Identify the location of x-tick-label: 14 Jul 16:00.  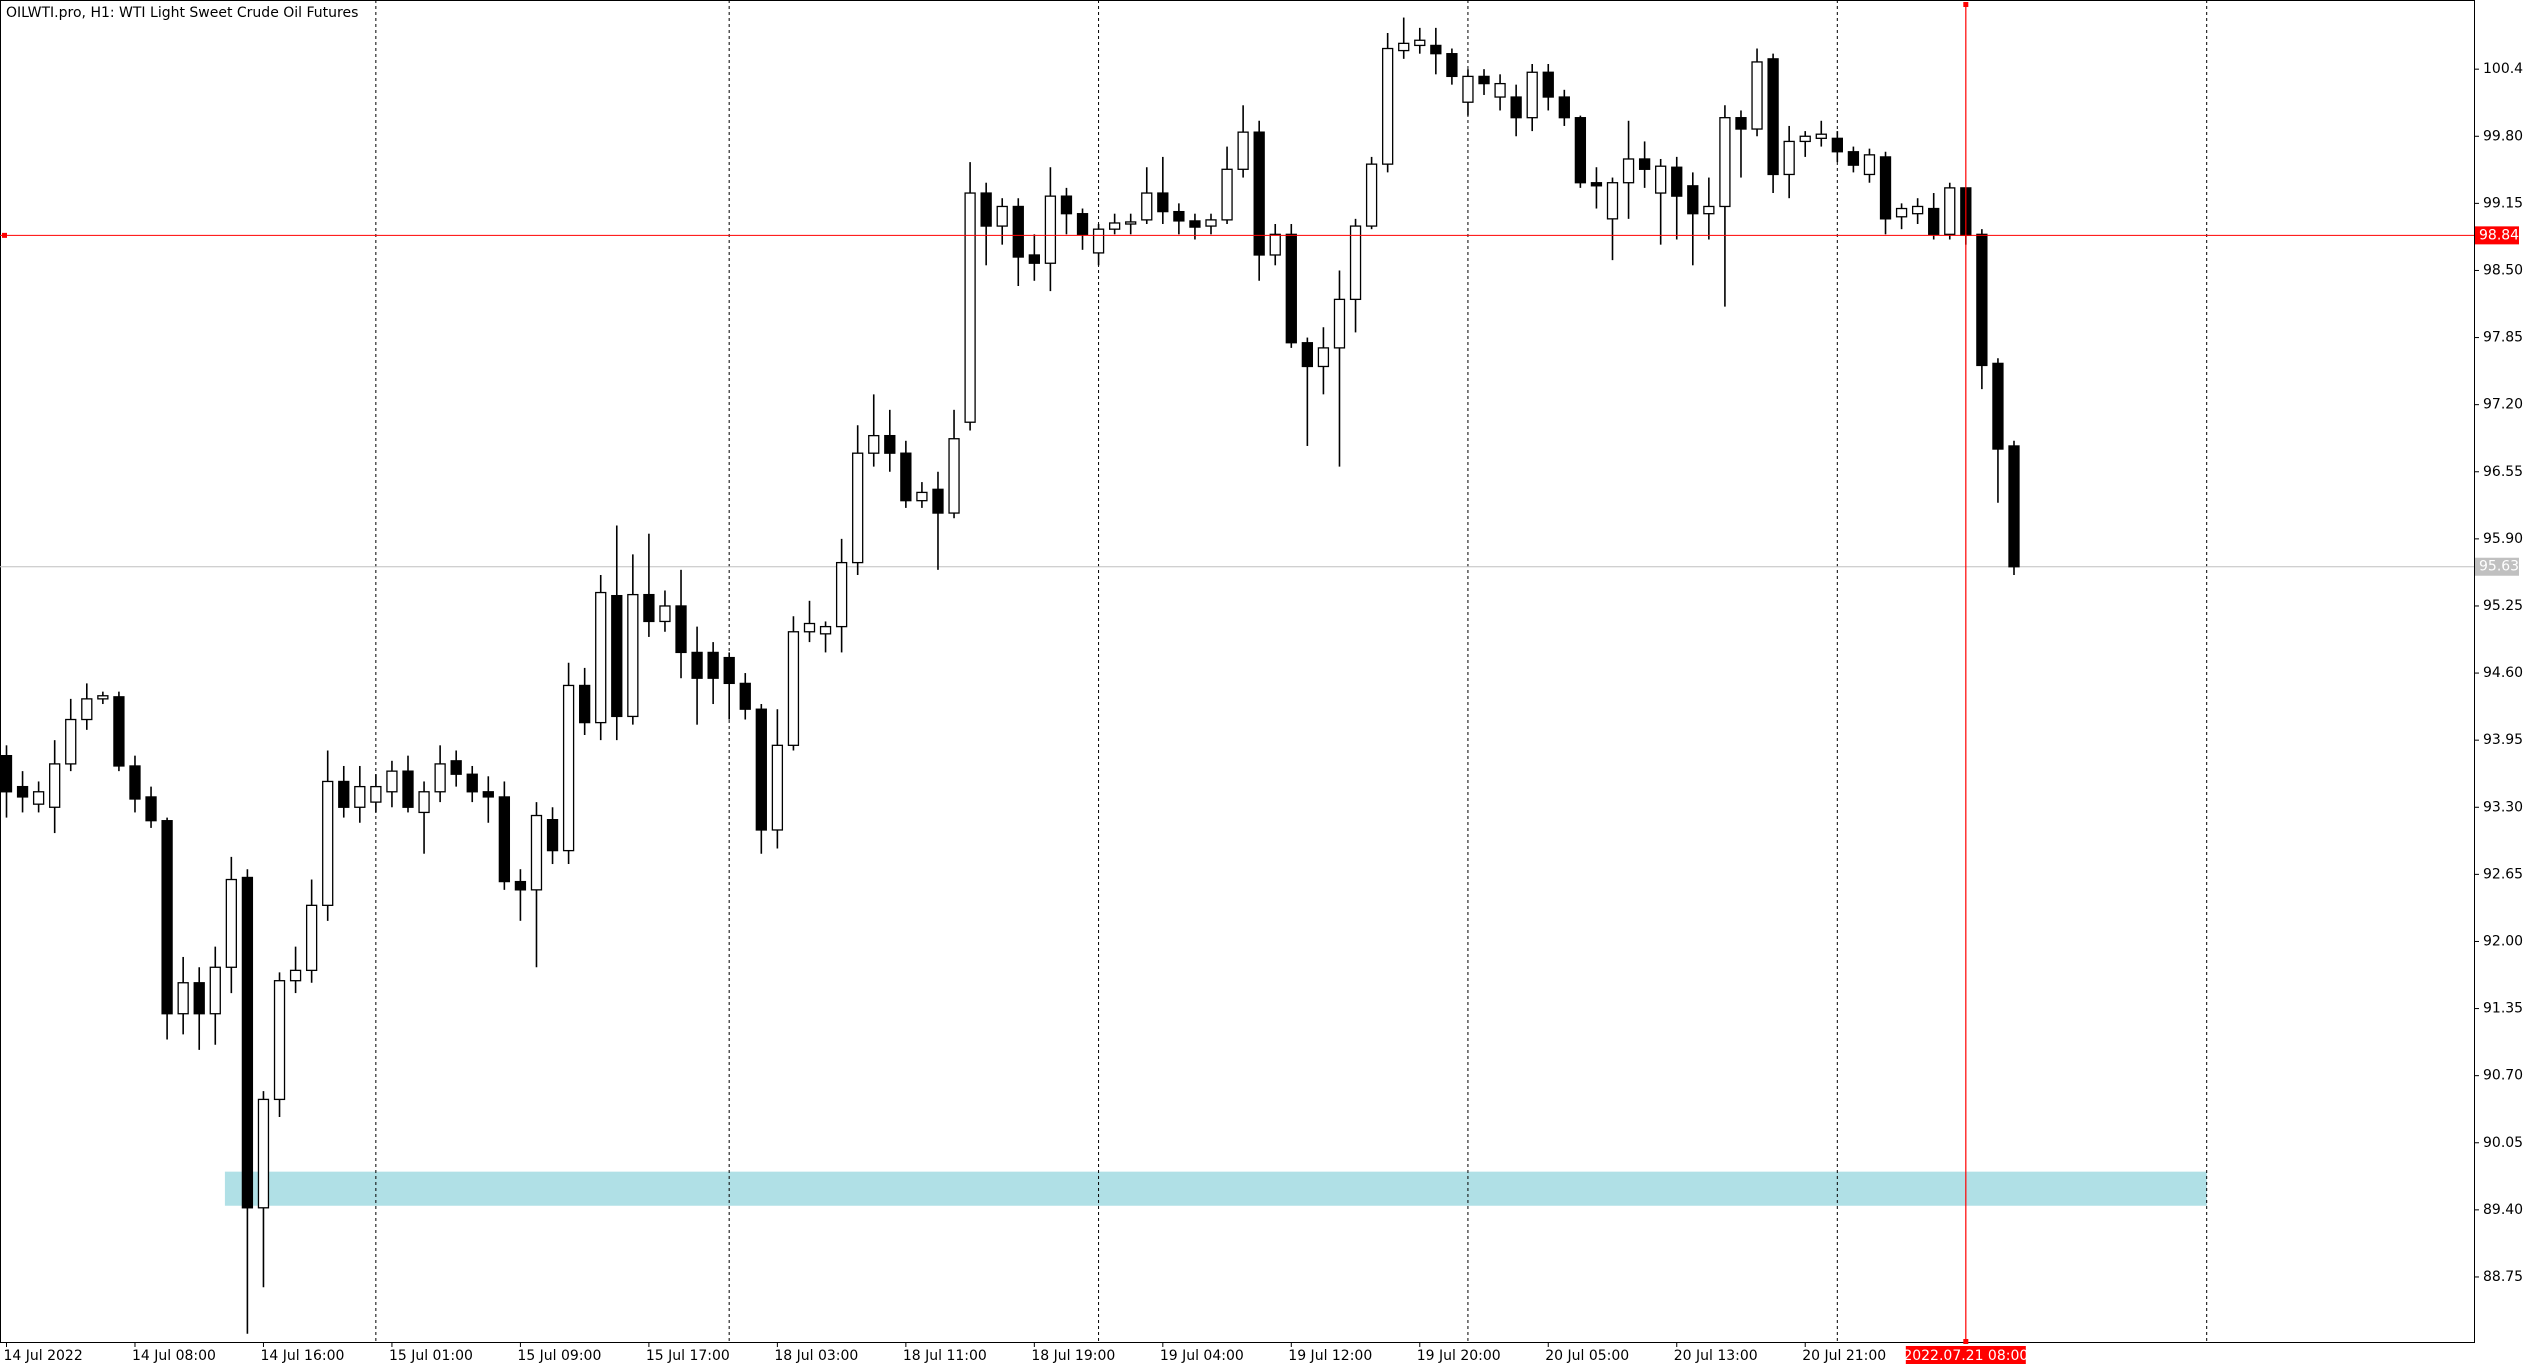
(302, 1356).